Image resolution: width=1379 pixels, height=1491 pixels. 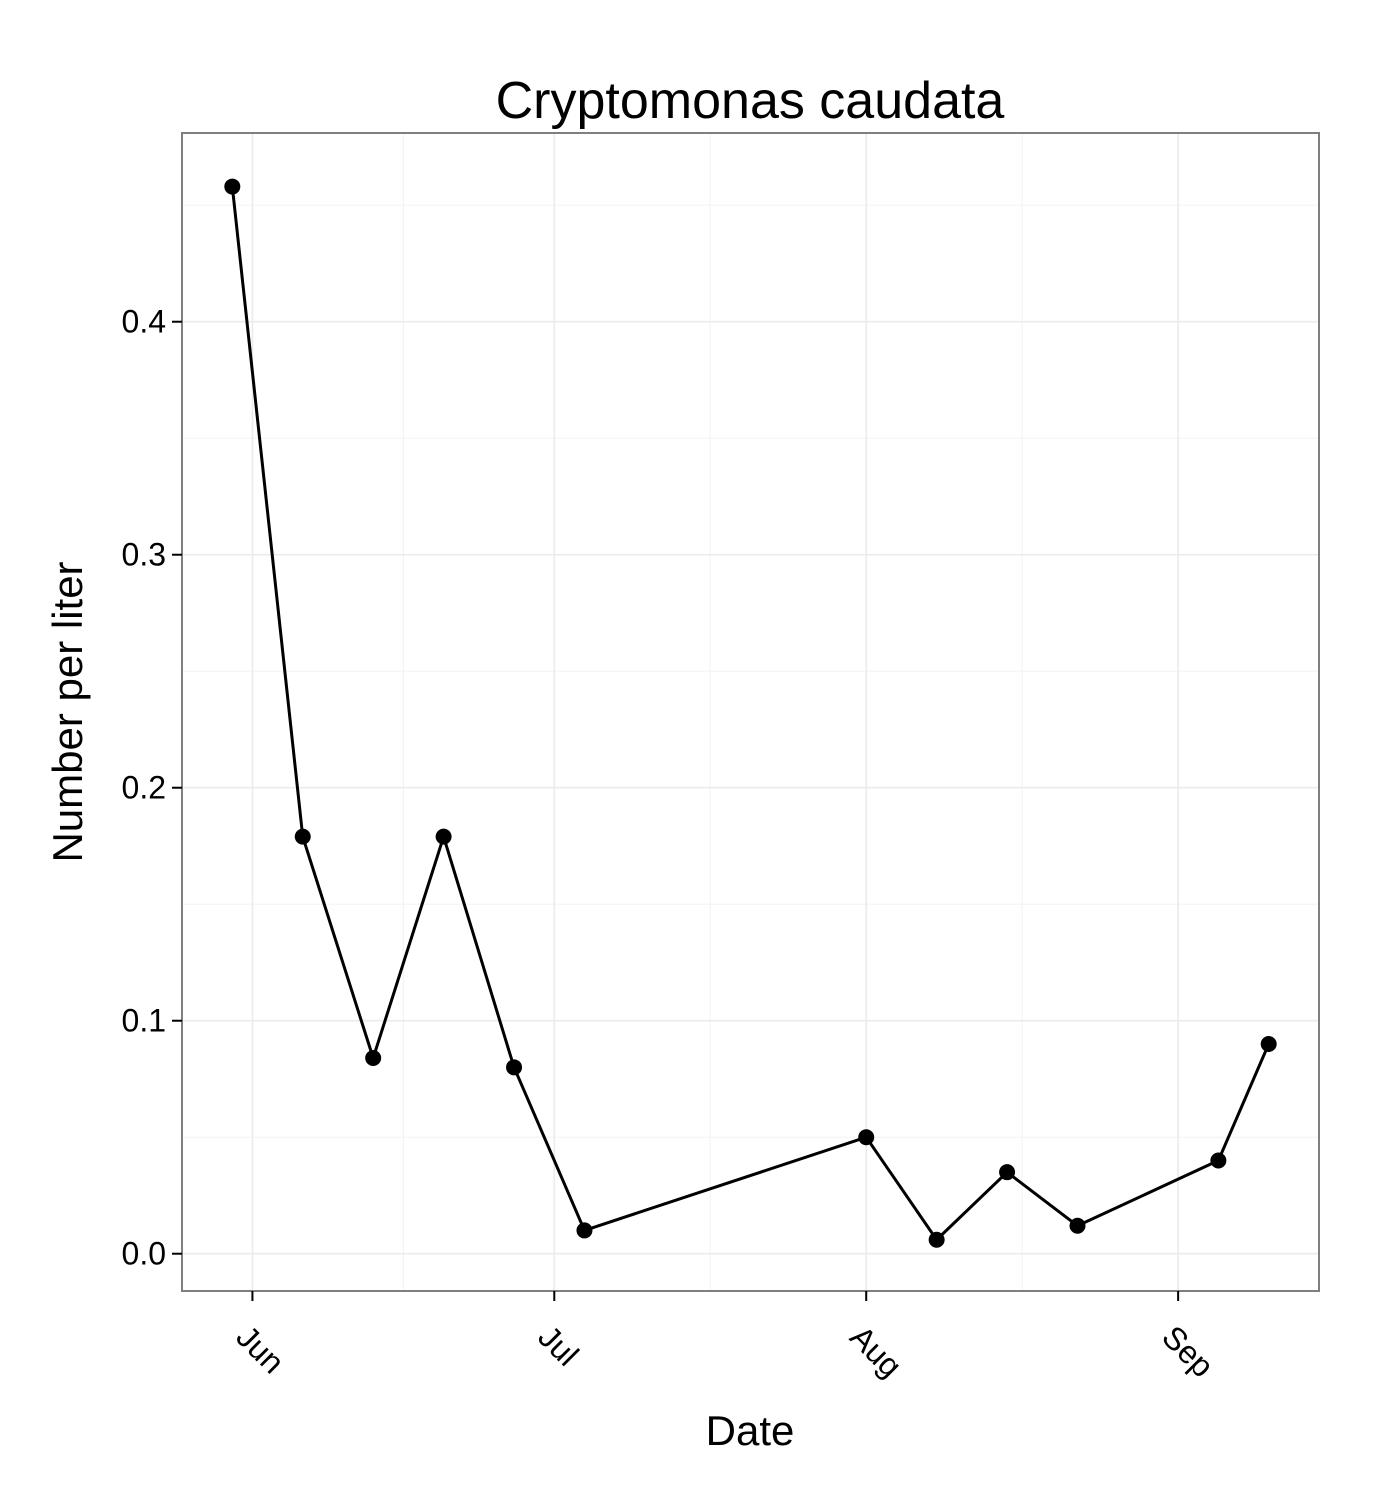 I want to click on chart-title: Cryptomonas caudata, so click(x=750, y=101).